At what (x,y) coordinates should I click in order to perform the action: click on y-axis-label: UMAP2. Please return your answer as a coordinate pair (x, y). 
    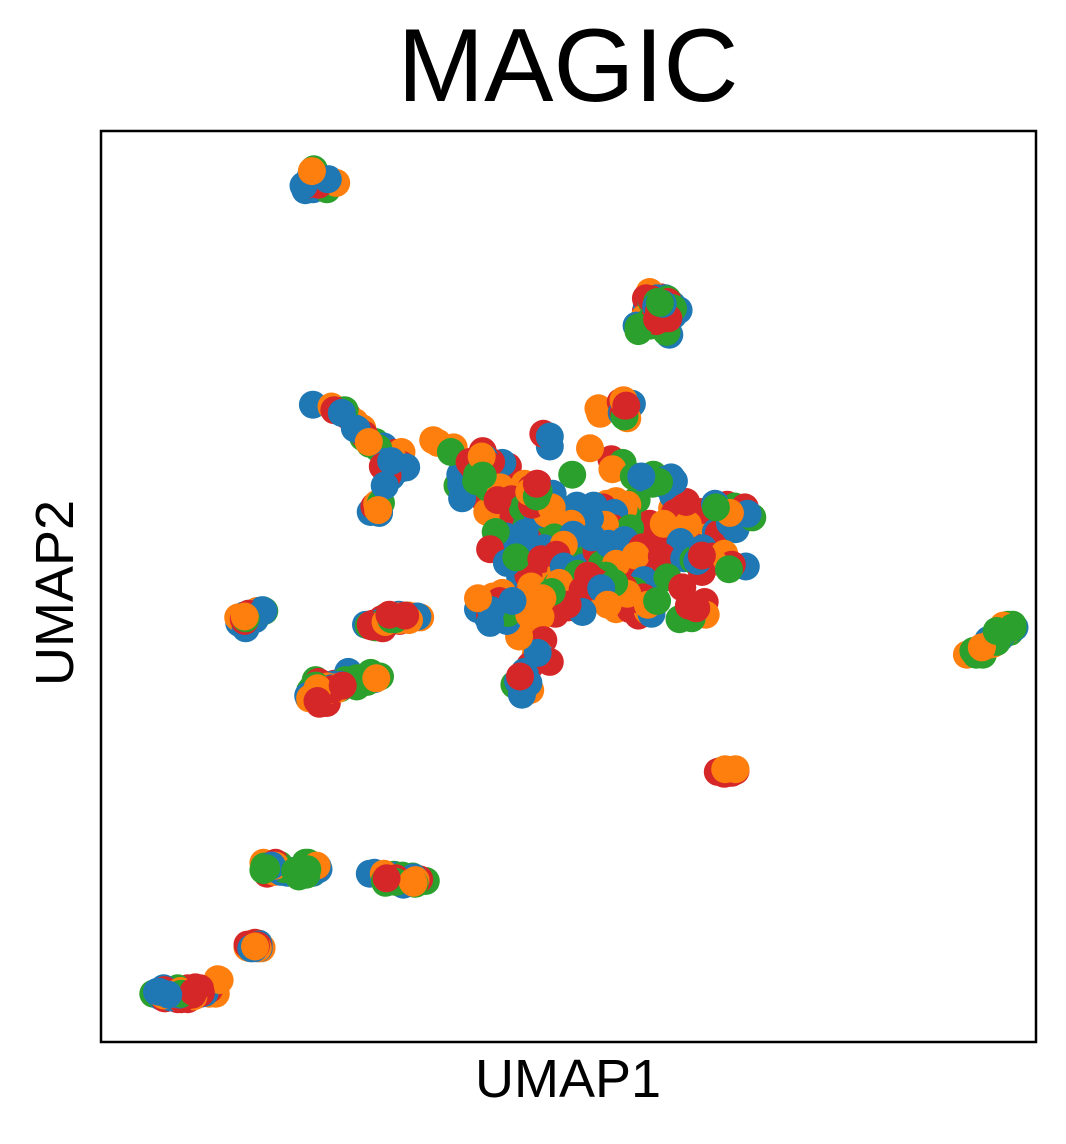
    Looking at the image, I should click on (55, 593).